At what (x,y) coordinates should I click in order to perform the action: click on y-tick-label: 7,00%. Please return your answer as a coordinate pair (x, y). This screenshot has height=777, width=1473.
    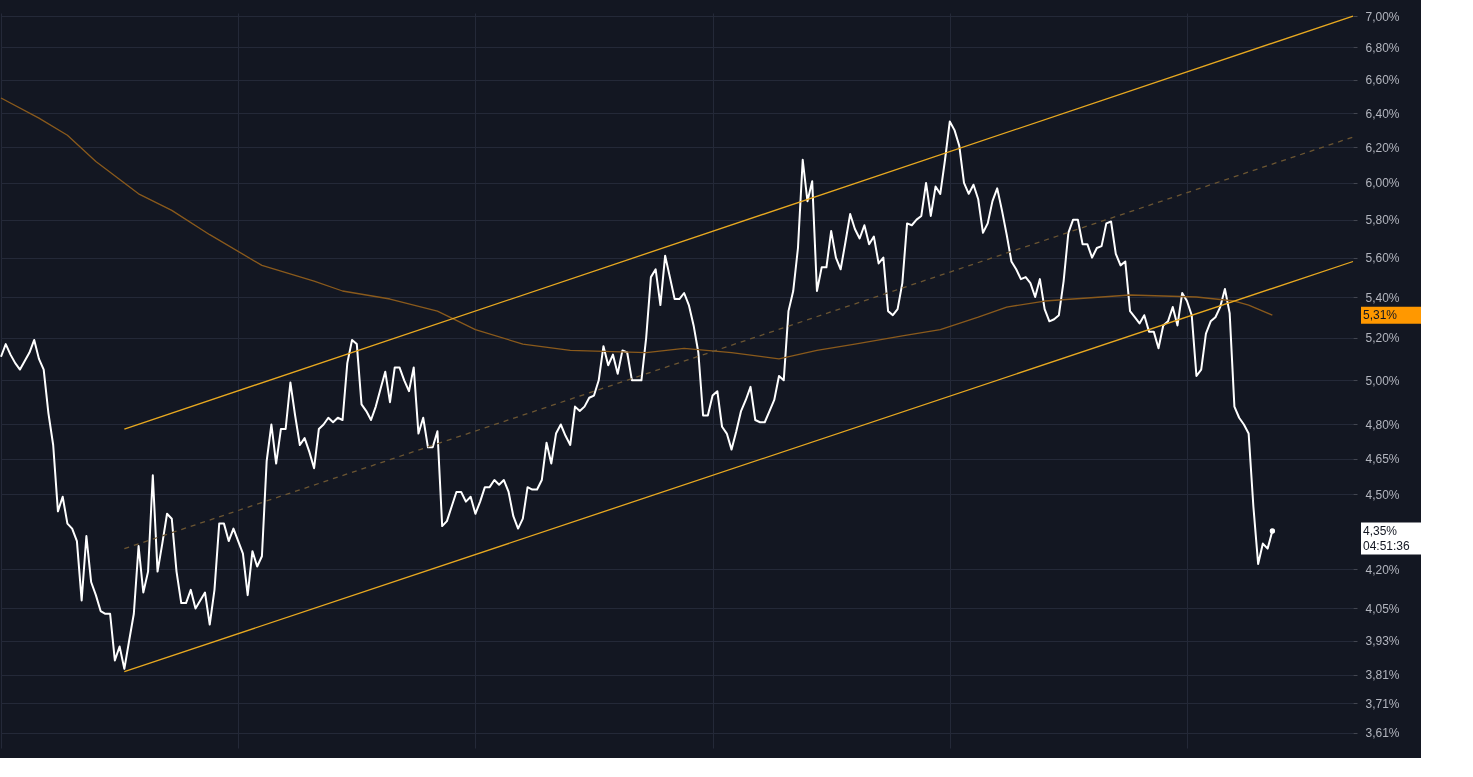
    Looking at the image, I should click on (1382, 16).